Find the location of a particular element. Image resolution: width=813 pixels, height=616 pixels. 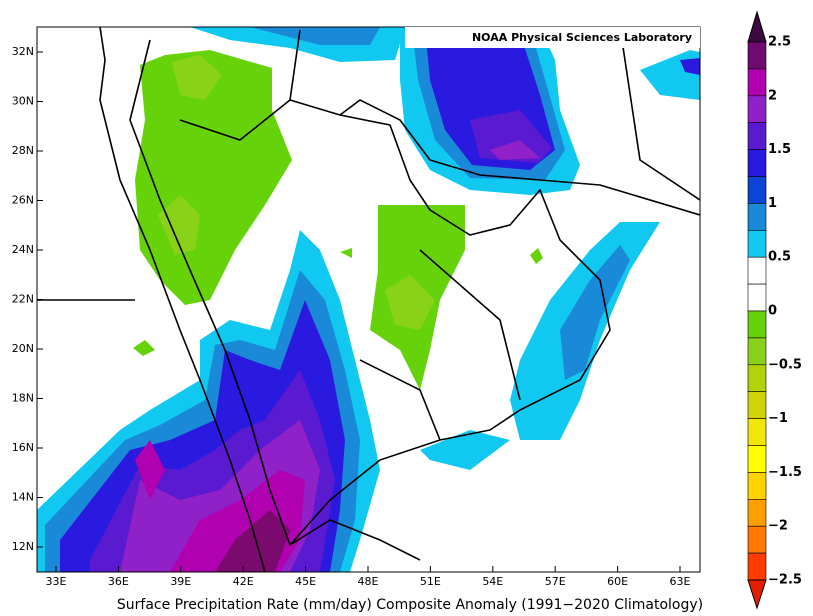

colorbar-label: −1.5 is located at coordinates (785, 472).